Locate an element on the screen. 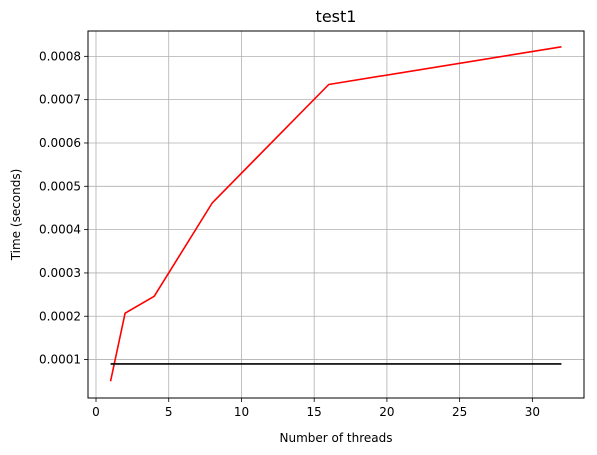  y-tick-label: 0.0003 is located at coordinates (60, 273).